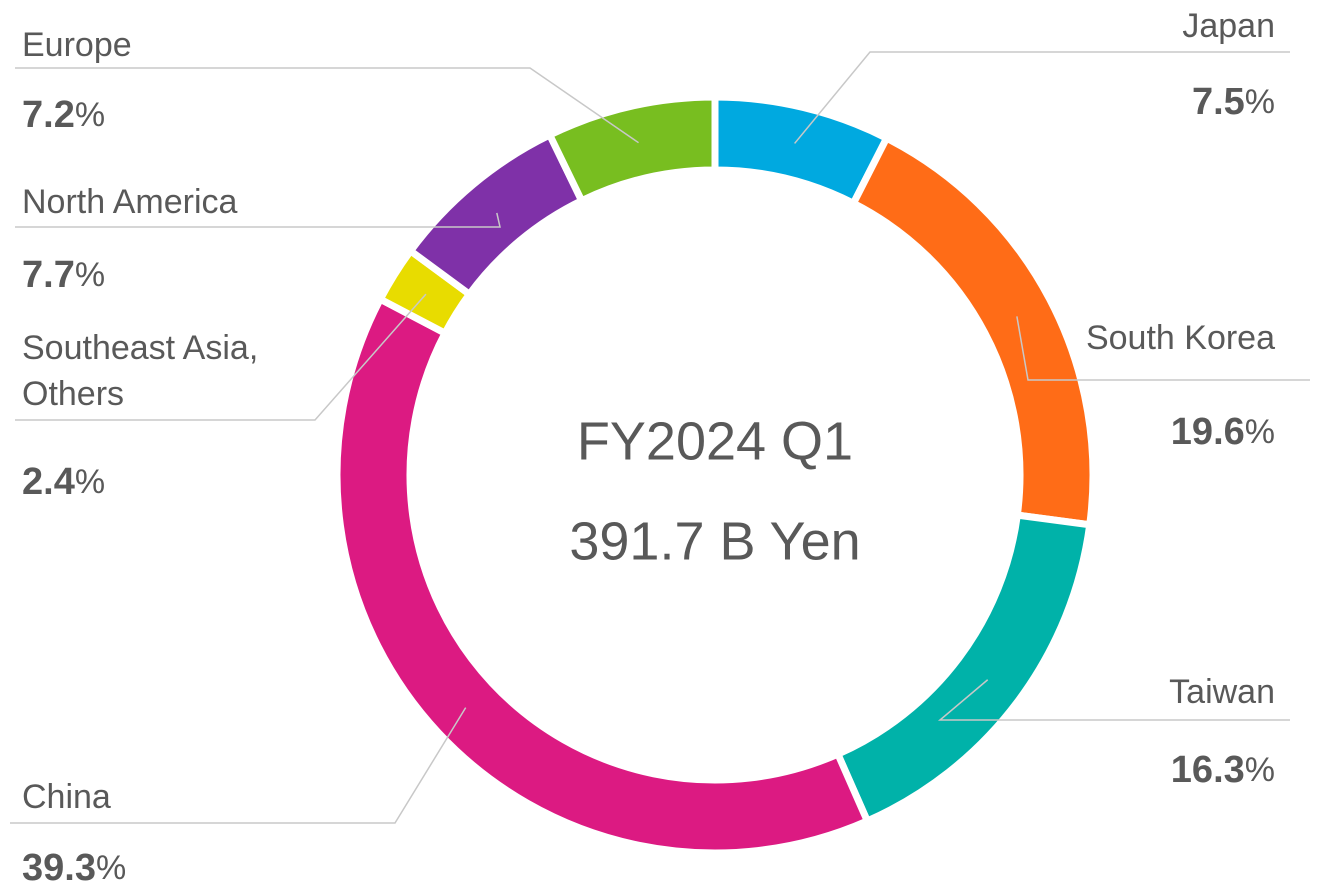  What do you see at coordinates (48, 275) in the screenshot?
I see `value-number: 7.7` at bounding box center [48, 275].